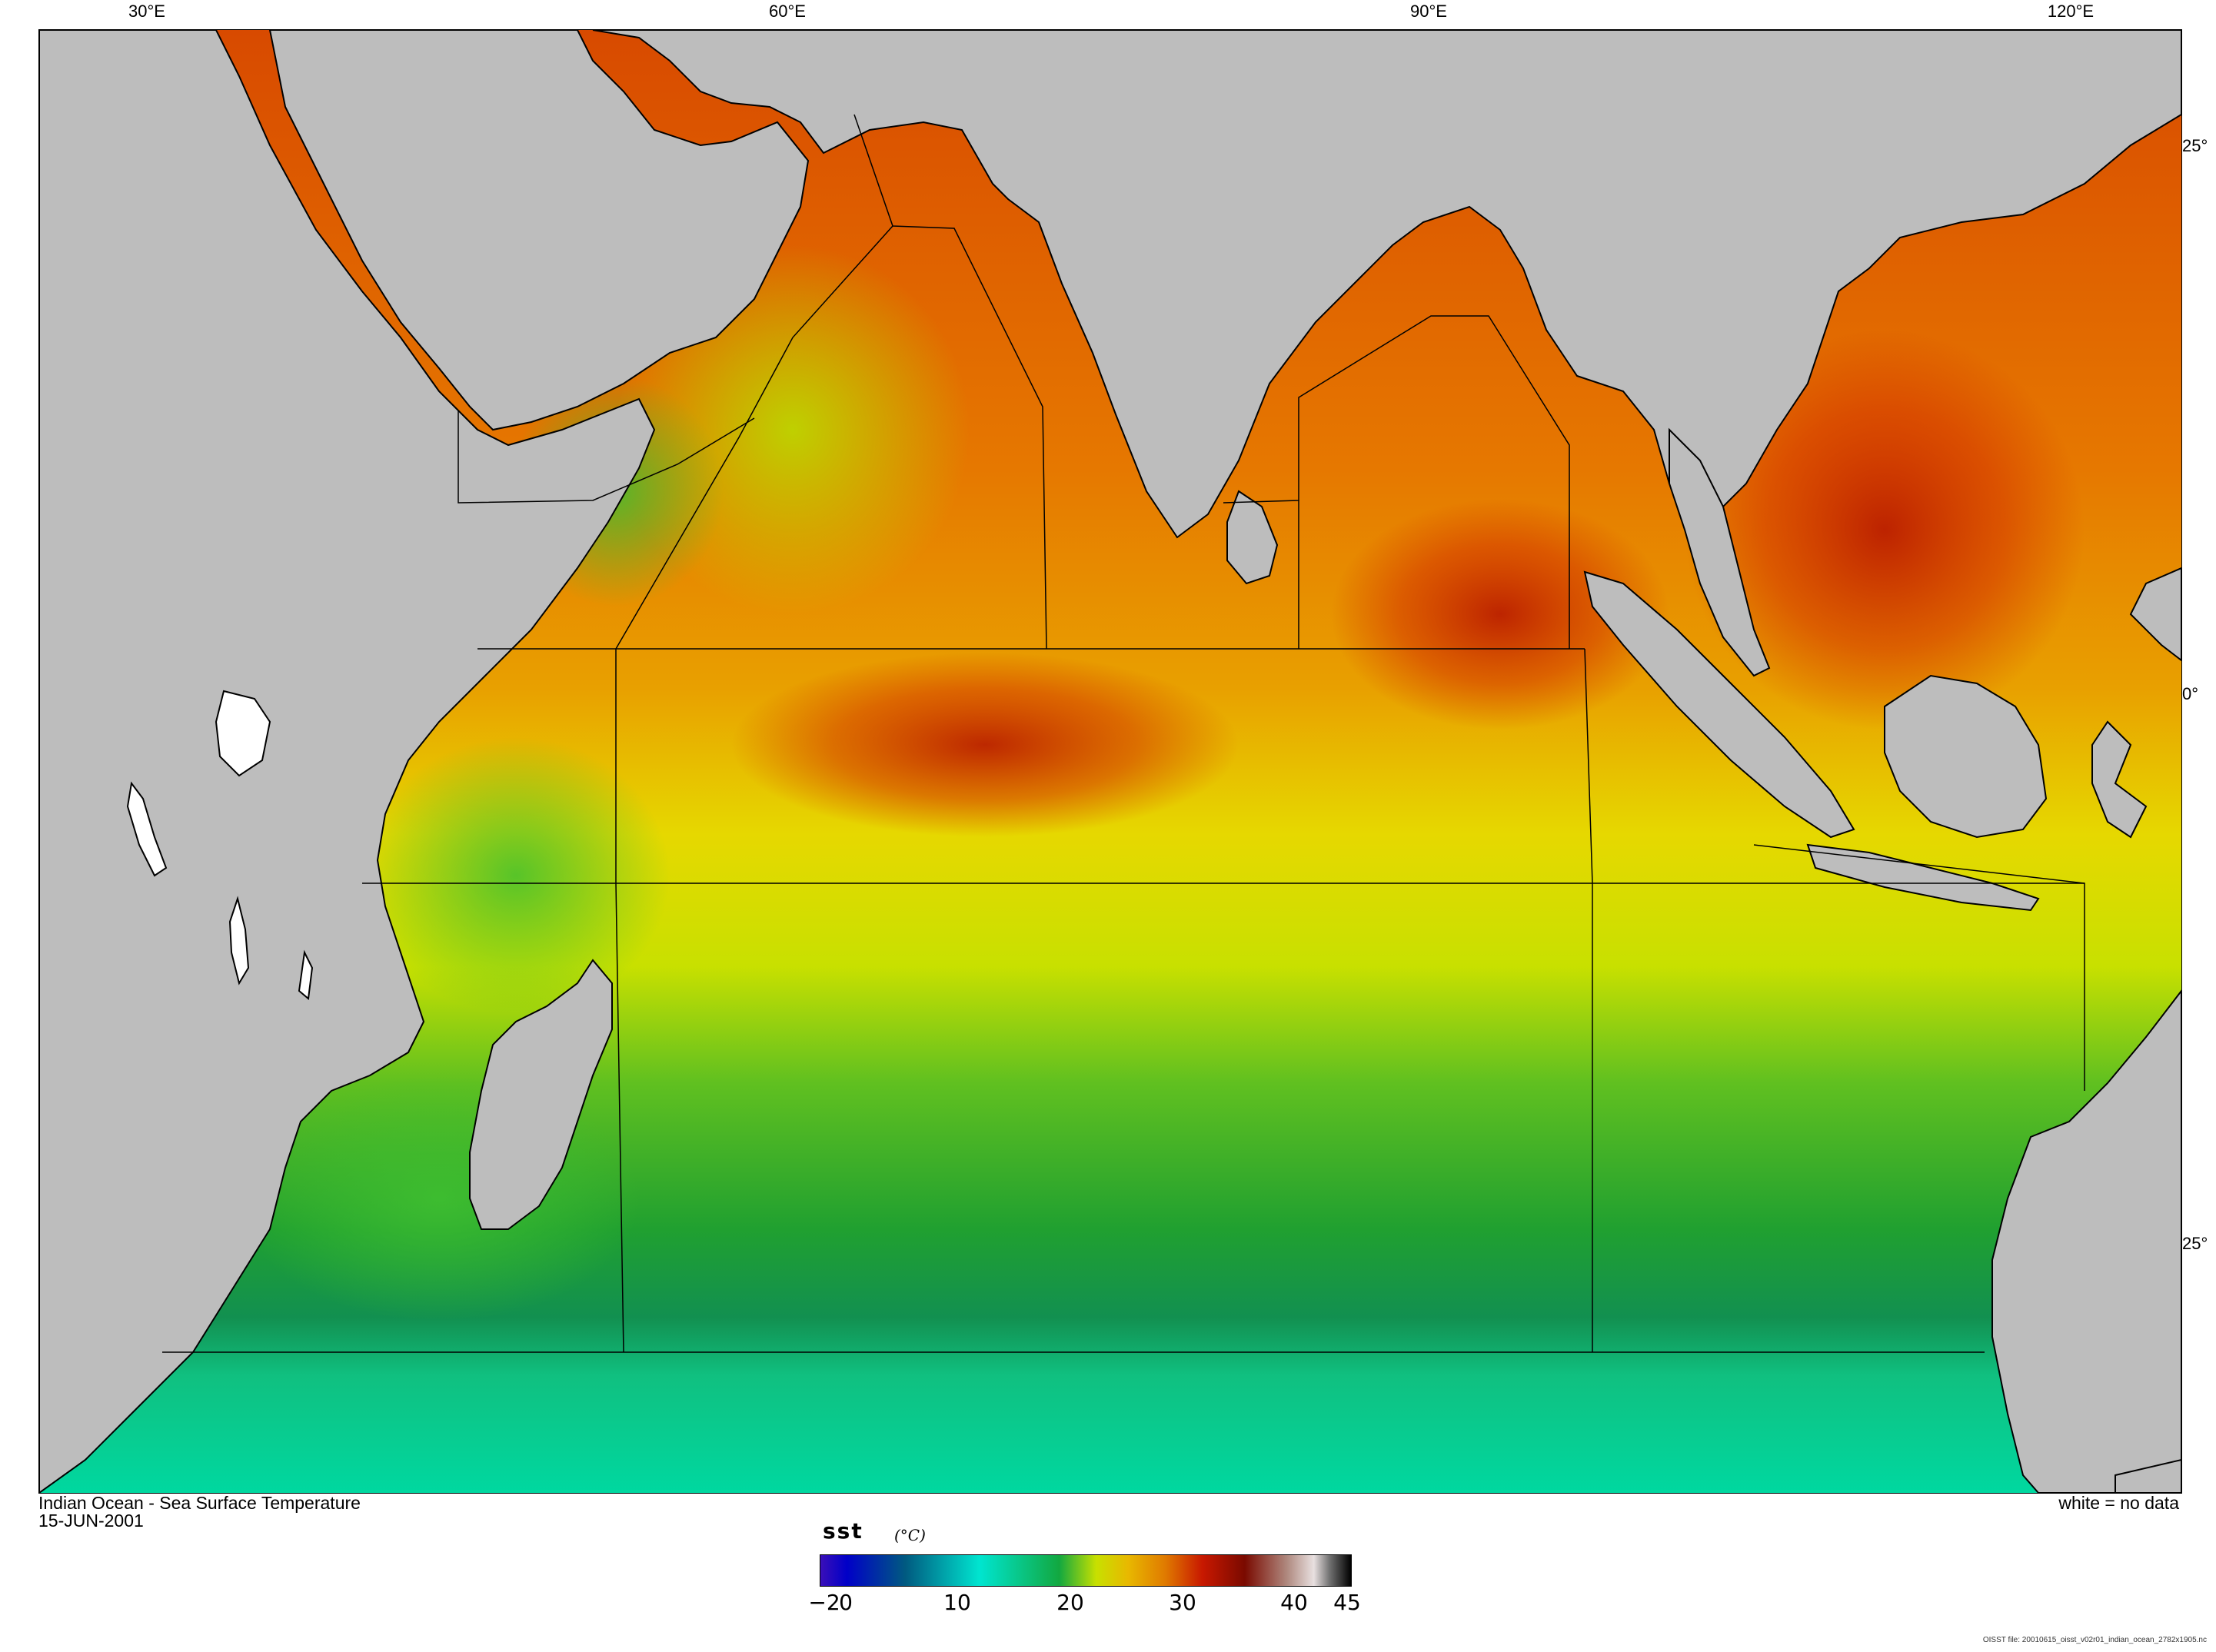 Image resolution: width=2216 pixels, height=1652 pixels. What do you see at coordinates (910, 1535) in the screenshot?
I see `legend-unit-label: (°C)` at bounding box center [910, 1535].